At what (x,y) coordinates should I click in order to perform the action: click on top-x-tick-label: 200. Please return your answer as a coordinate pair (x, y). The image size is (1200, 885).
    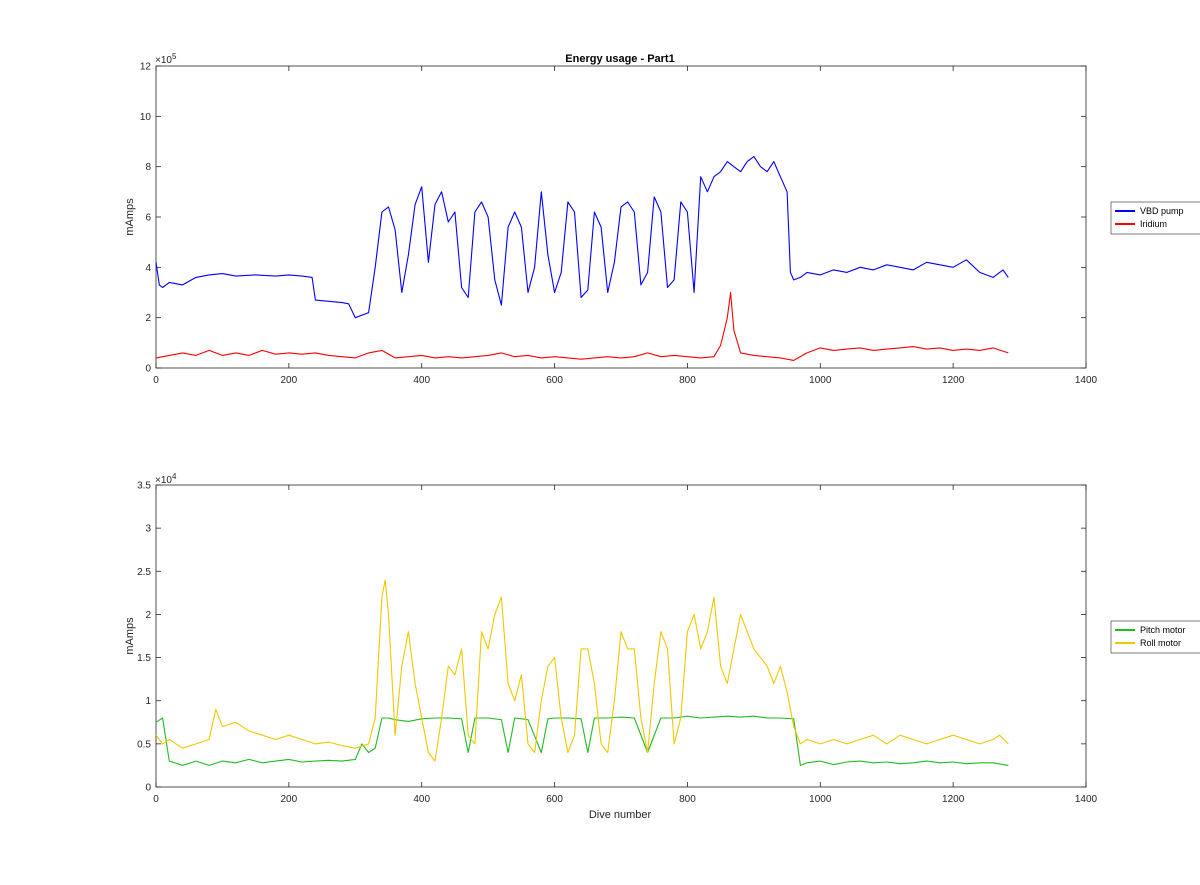
    Looking at the image, I should click on (289, 380).